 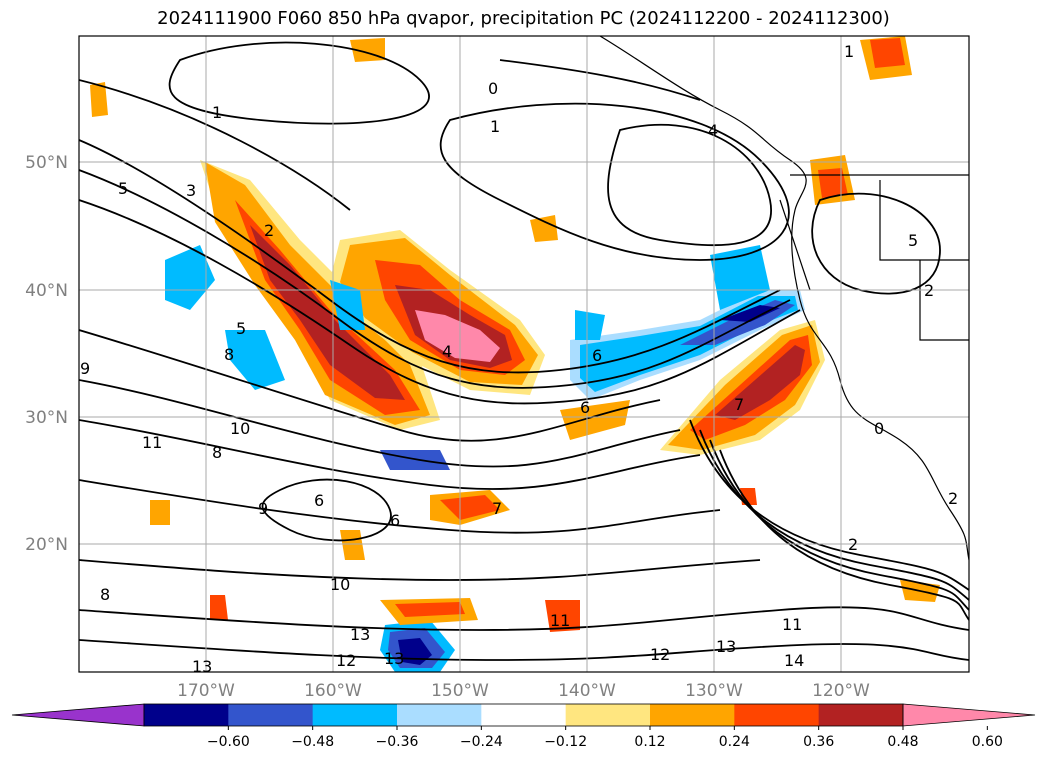 What do you see at coordinates (46, 354) in the screenshot?
I see `latitude-axis: 50°N 40°N 30°N 20°N` at bounding box center [46, 354].